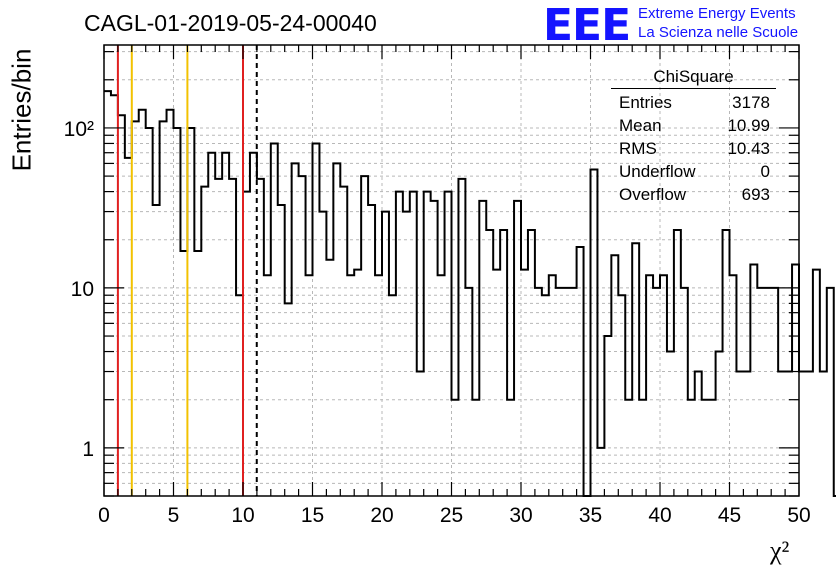 Image resolution: width=836 pixels, height=572 pixels. I want to click on x-tick-label: 10, so click(242, 515).